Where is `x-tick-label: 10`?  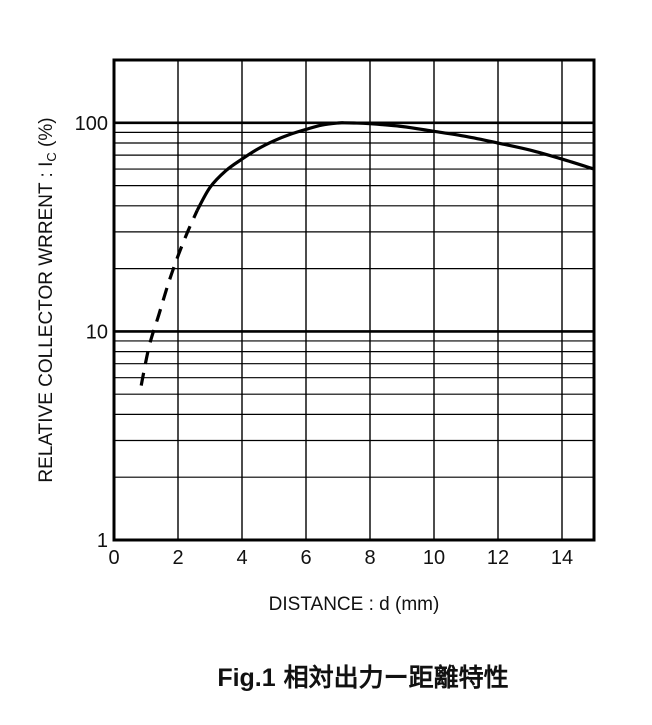
x-tick-label: 10 is located at coordinates (434, 558).